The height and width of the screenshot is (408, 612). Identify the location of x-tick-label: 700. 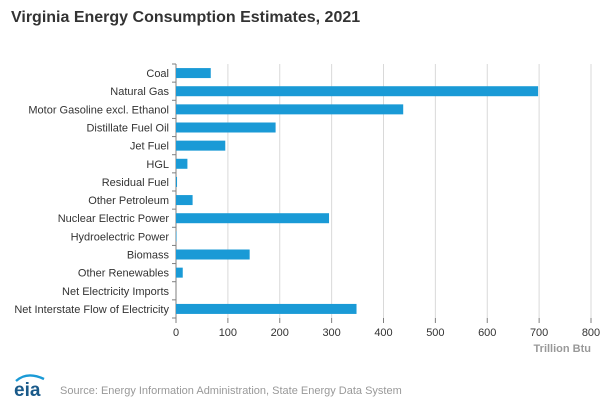
(539, 333).